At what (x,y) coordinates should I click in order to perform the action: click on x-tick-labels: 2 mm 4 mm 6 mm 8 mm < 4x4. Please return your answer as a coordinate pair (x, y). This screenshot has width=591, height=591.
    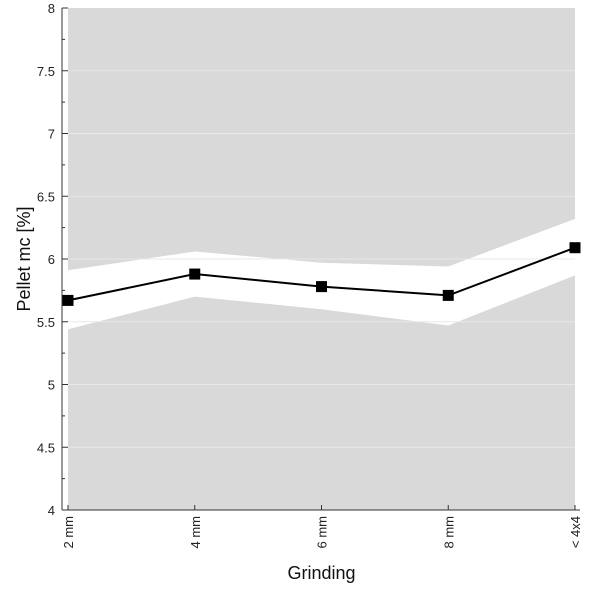
    Looking at the image, I should click on (322, 532).